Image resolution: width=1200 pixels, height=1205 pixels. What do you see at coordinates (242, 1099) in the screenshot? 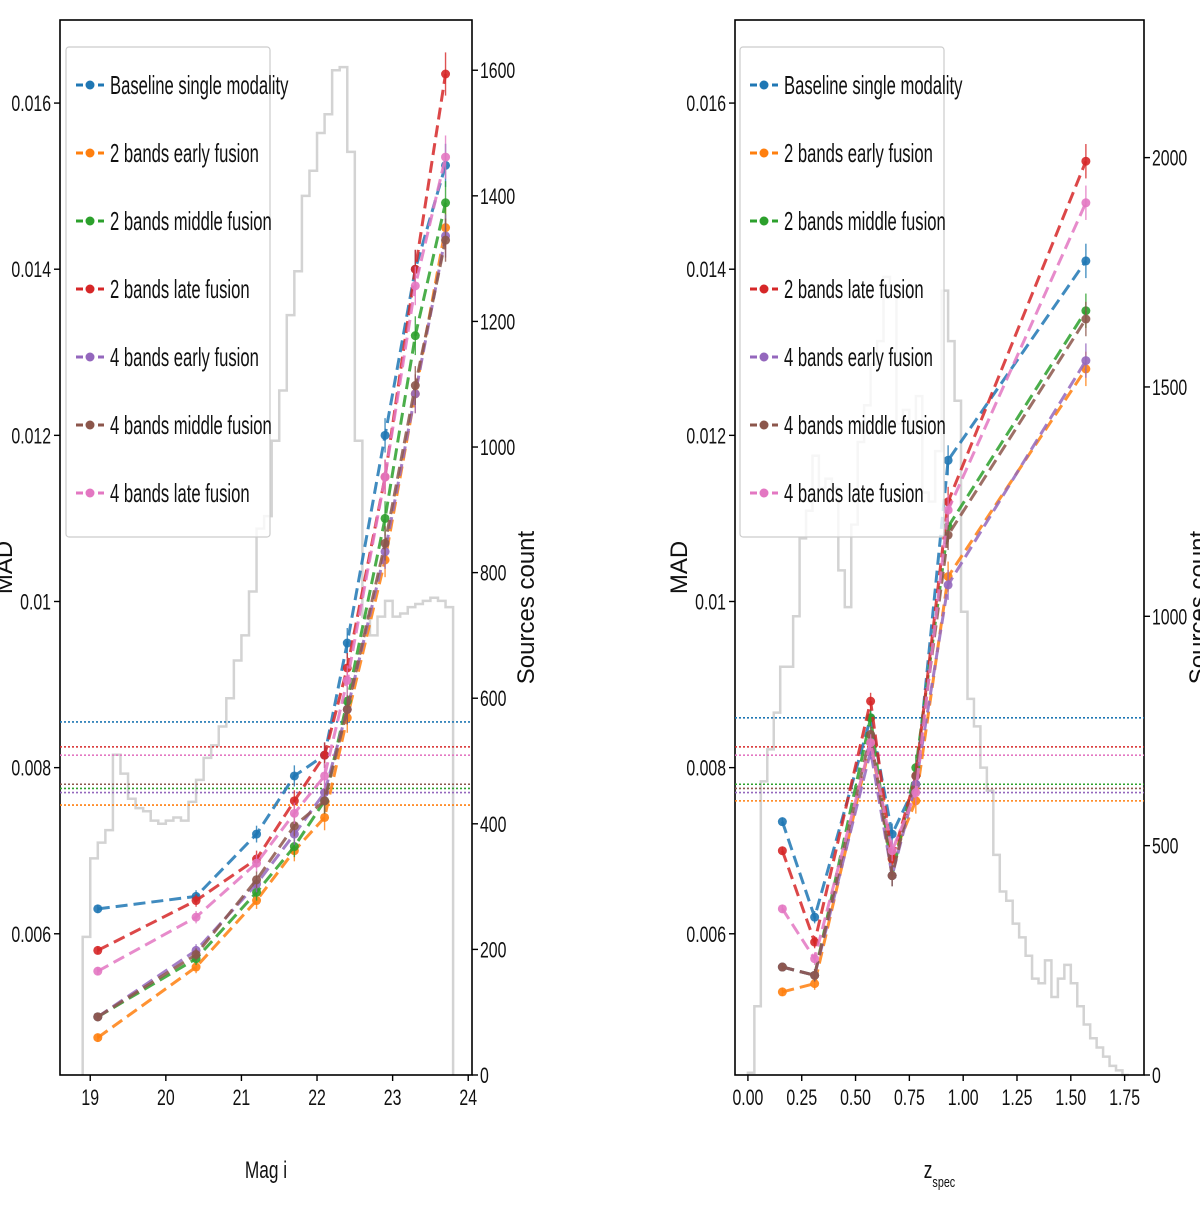
I see `x-tick-label: 21` at bounding box center [242, 1099].